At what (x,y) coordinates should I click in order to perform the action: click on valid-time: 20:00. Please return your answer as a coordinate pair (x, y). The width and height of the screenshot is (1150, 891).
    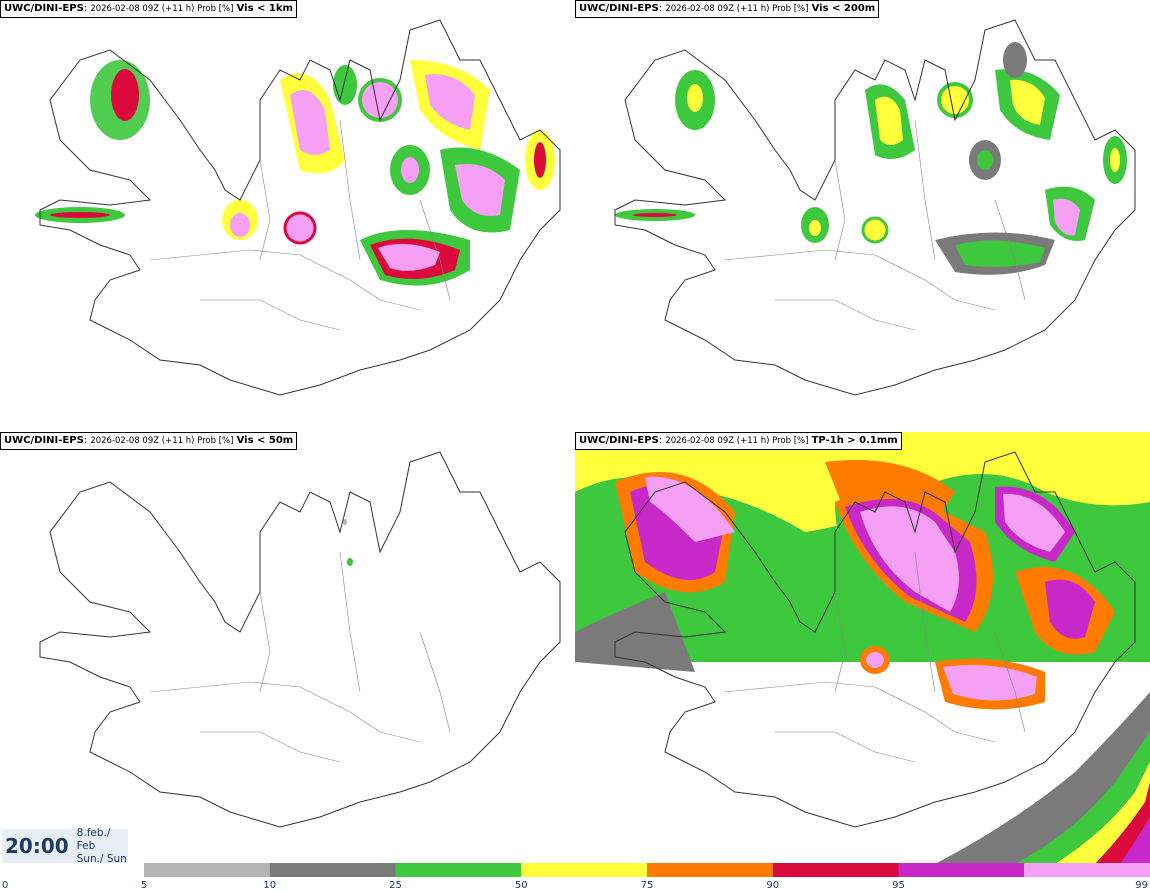
    Looking at the image, I should click on (37, 846).